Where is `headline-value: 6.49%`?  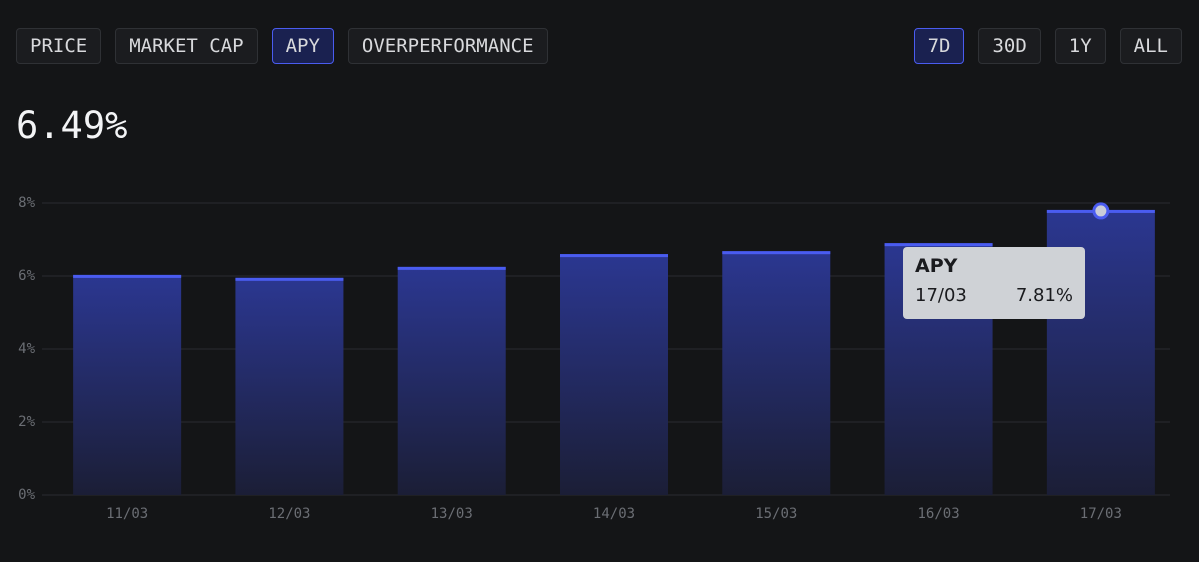 headline-value: 6.49% is located at coordinates (72, 125).